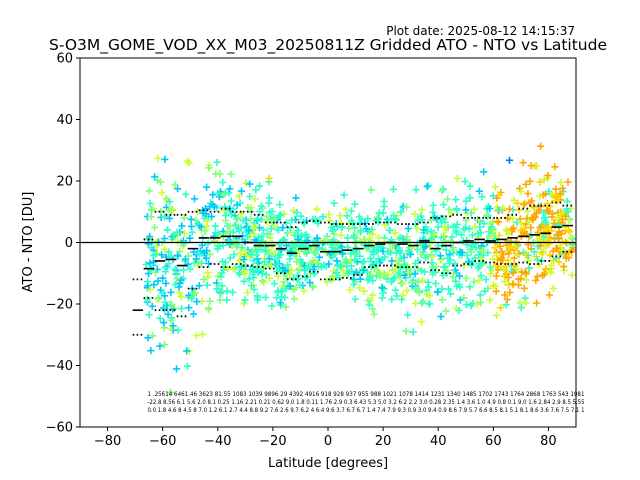 The width and height of the screenshot is (640, 480). What do you see at coordinates (59, 366) in the screenshot?
I see `y-tick-label: −40` at bounding box center [59, 366].